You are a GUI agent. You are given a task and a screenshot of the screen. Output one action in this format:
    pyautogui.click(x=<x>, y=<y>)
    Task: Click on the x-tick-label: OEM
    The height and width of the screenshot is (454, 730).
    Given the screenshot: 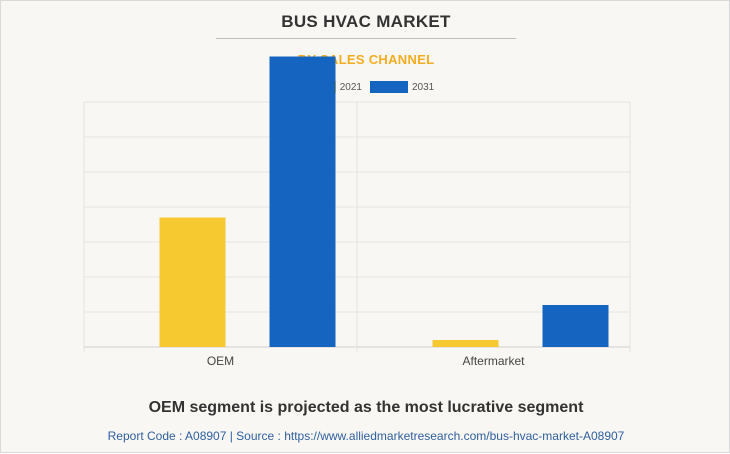 What is the action you would take?
    pyautogui.click(x=220, y=361)
    